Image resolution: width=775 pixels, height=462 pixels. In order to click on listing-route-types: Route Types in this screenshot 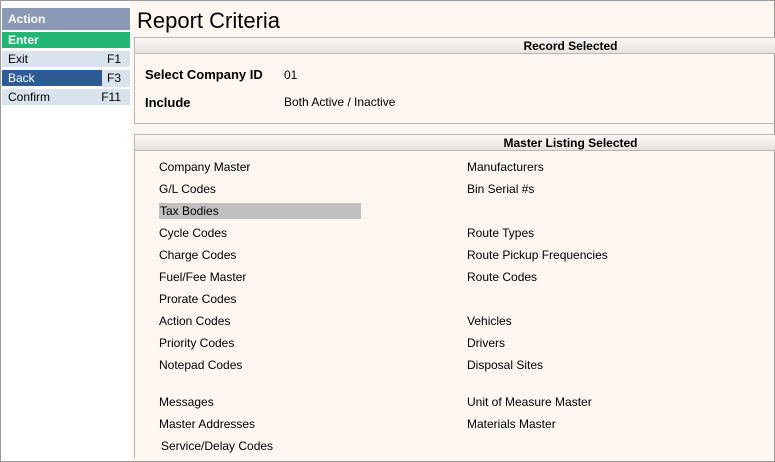, I will do `click(501, 233)`.